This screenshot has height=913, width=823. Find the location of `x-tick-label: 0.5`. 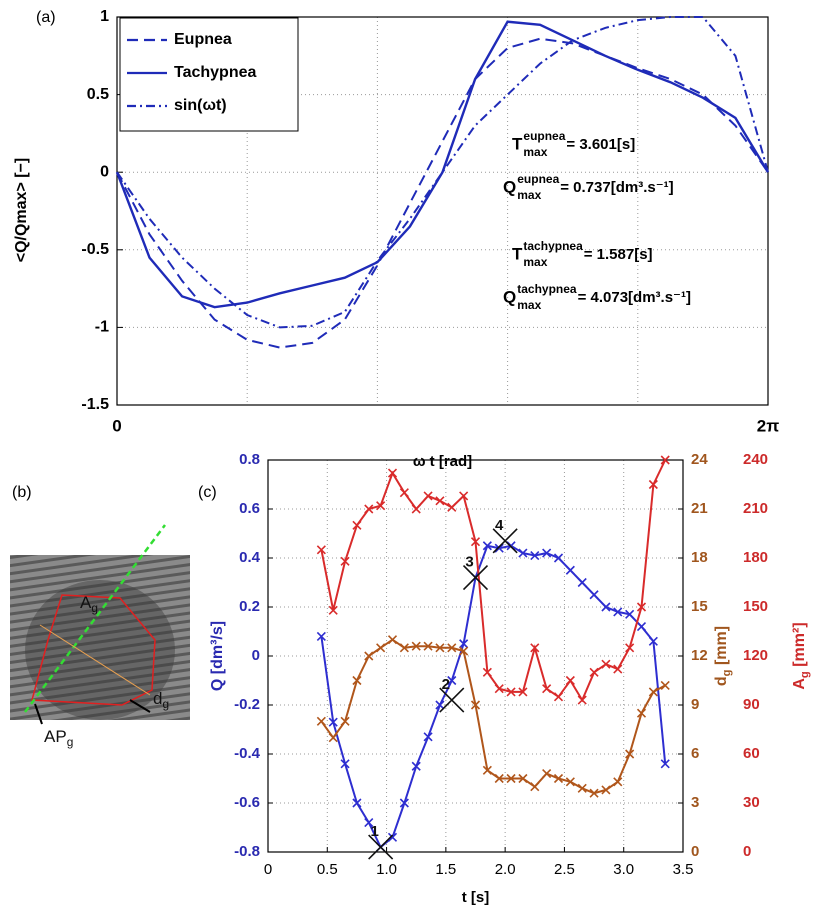

x-tick-label: 0.5 is located at coordinates (327, 869).